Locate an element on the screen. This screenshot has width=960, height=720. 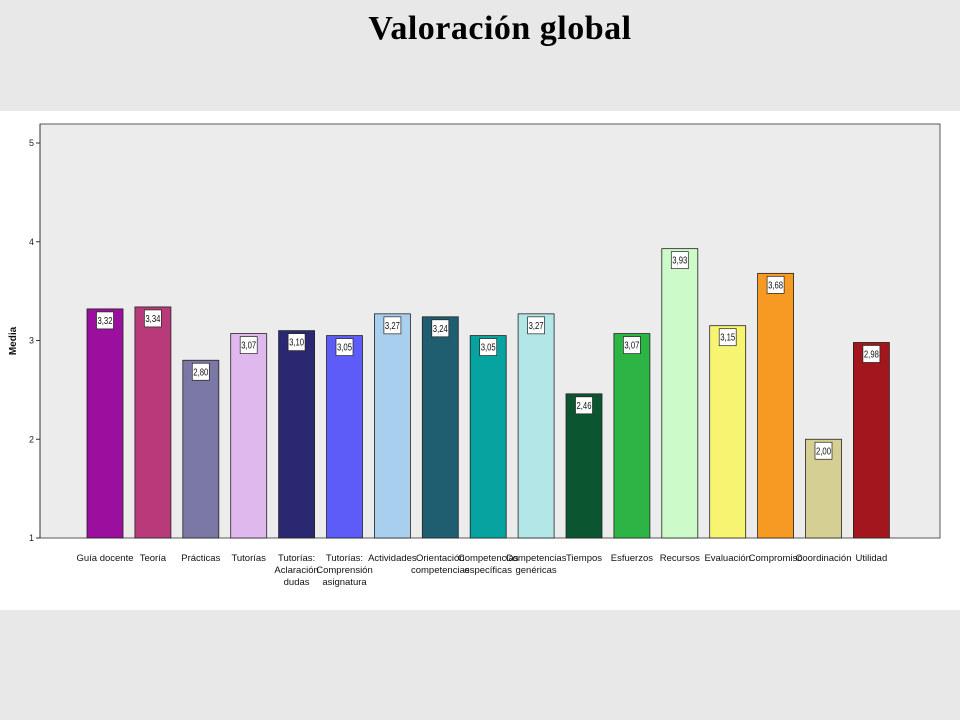
y-axis-label: Media is located at coordinates (13, 340).